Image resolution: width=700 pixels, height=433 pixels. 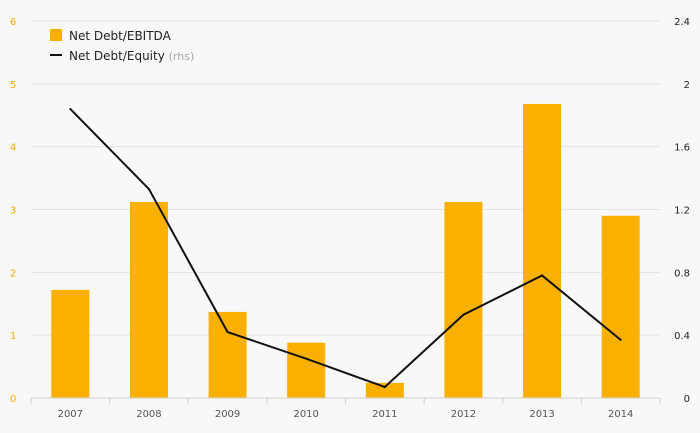 What do you see at coordinates (687, 85) in the screenshot?
I see `right-y-tick-label: 2` at bounding box center [687, 85].